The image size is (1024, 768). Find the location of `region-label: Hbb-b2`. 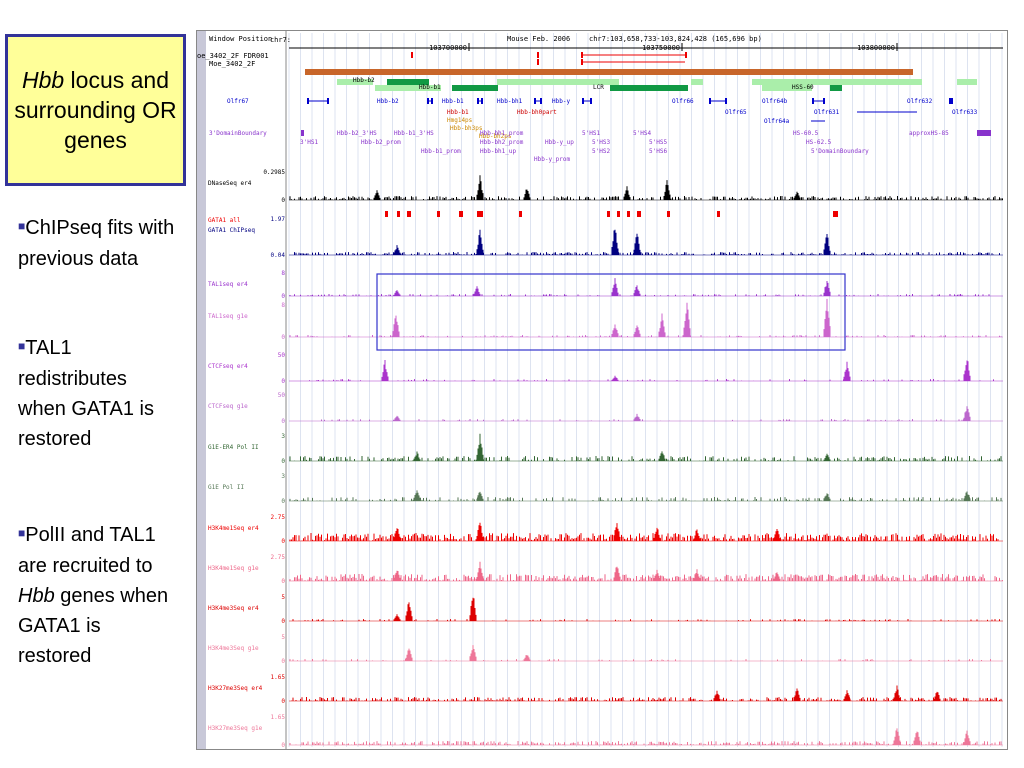

region-label: Hbb-b2 is located at coordinates (364, 80).